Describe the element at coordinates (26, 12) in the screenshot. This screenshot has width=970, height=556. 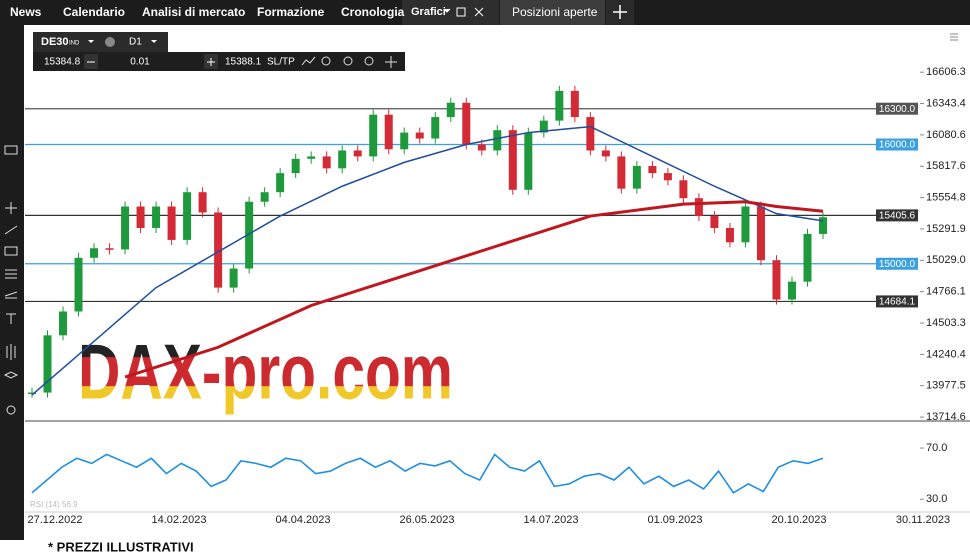
I see `tab: News` at that location.